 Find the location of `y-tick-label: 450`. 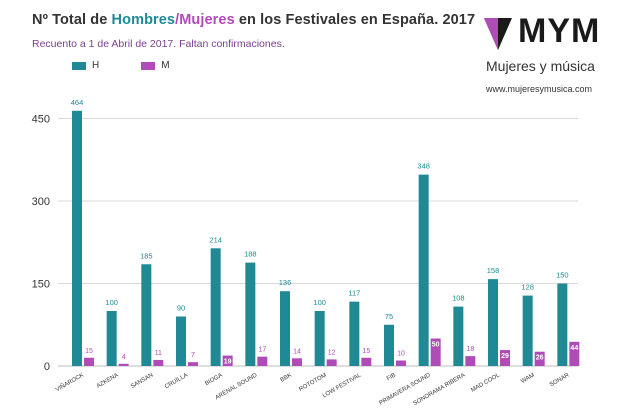

y-tick-label: 450 is located at coordinates (41, 120).